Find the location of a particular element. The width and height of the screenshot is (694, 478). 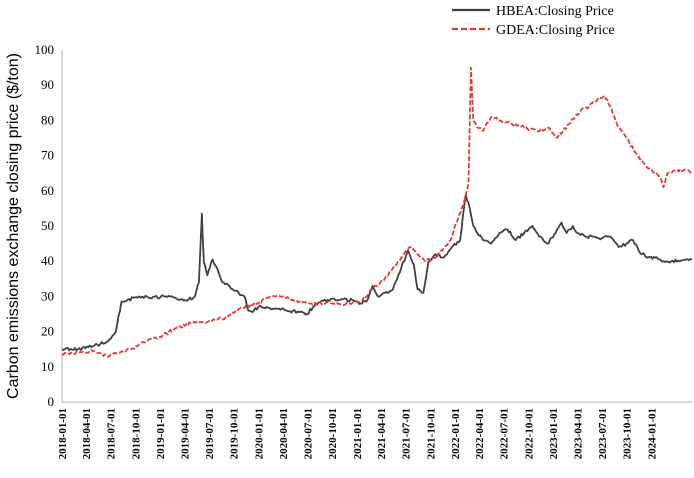

y-tick-label: 30 is located at coordinates (47, 295).